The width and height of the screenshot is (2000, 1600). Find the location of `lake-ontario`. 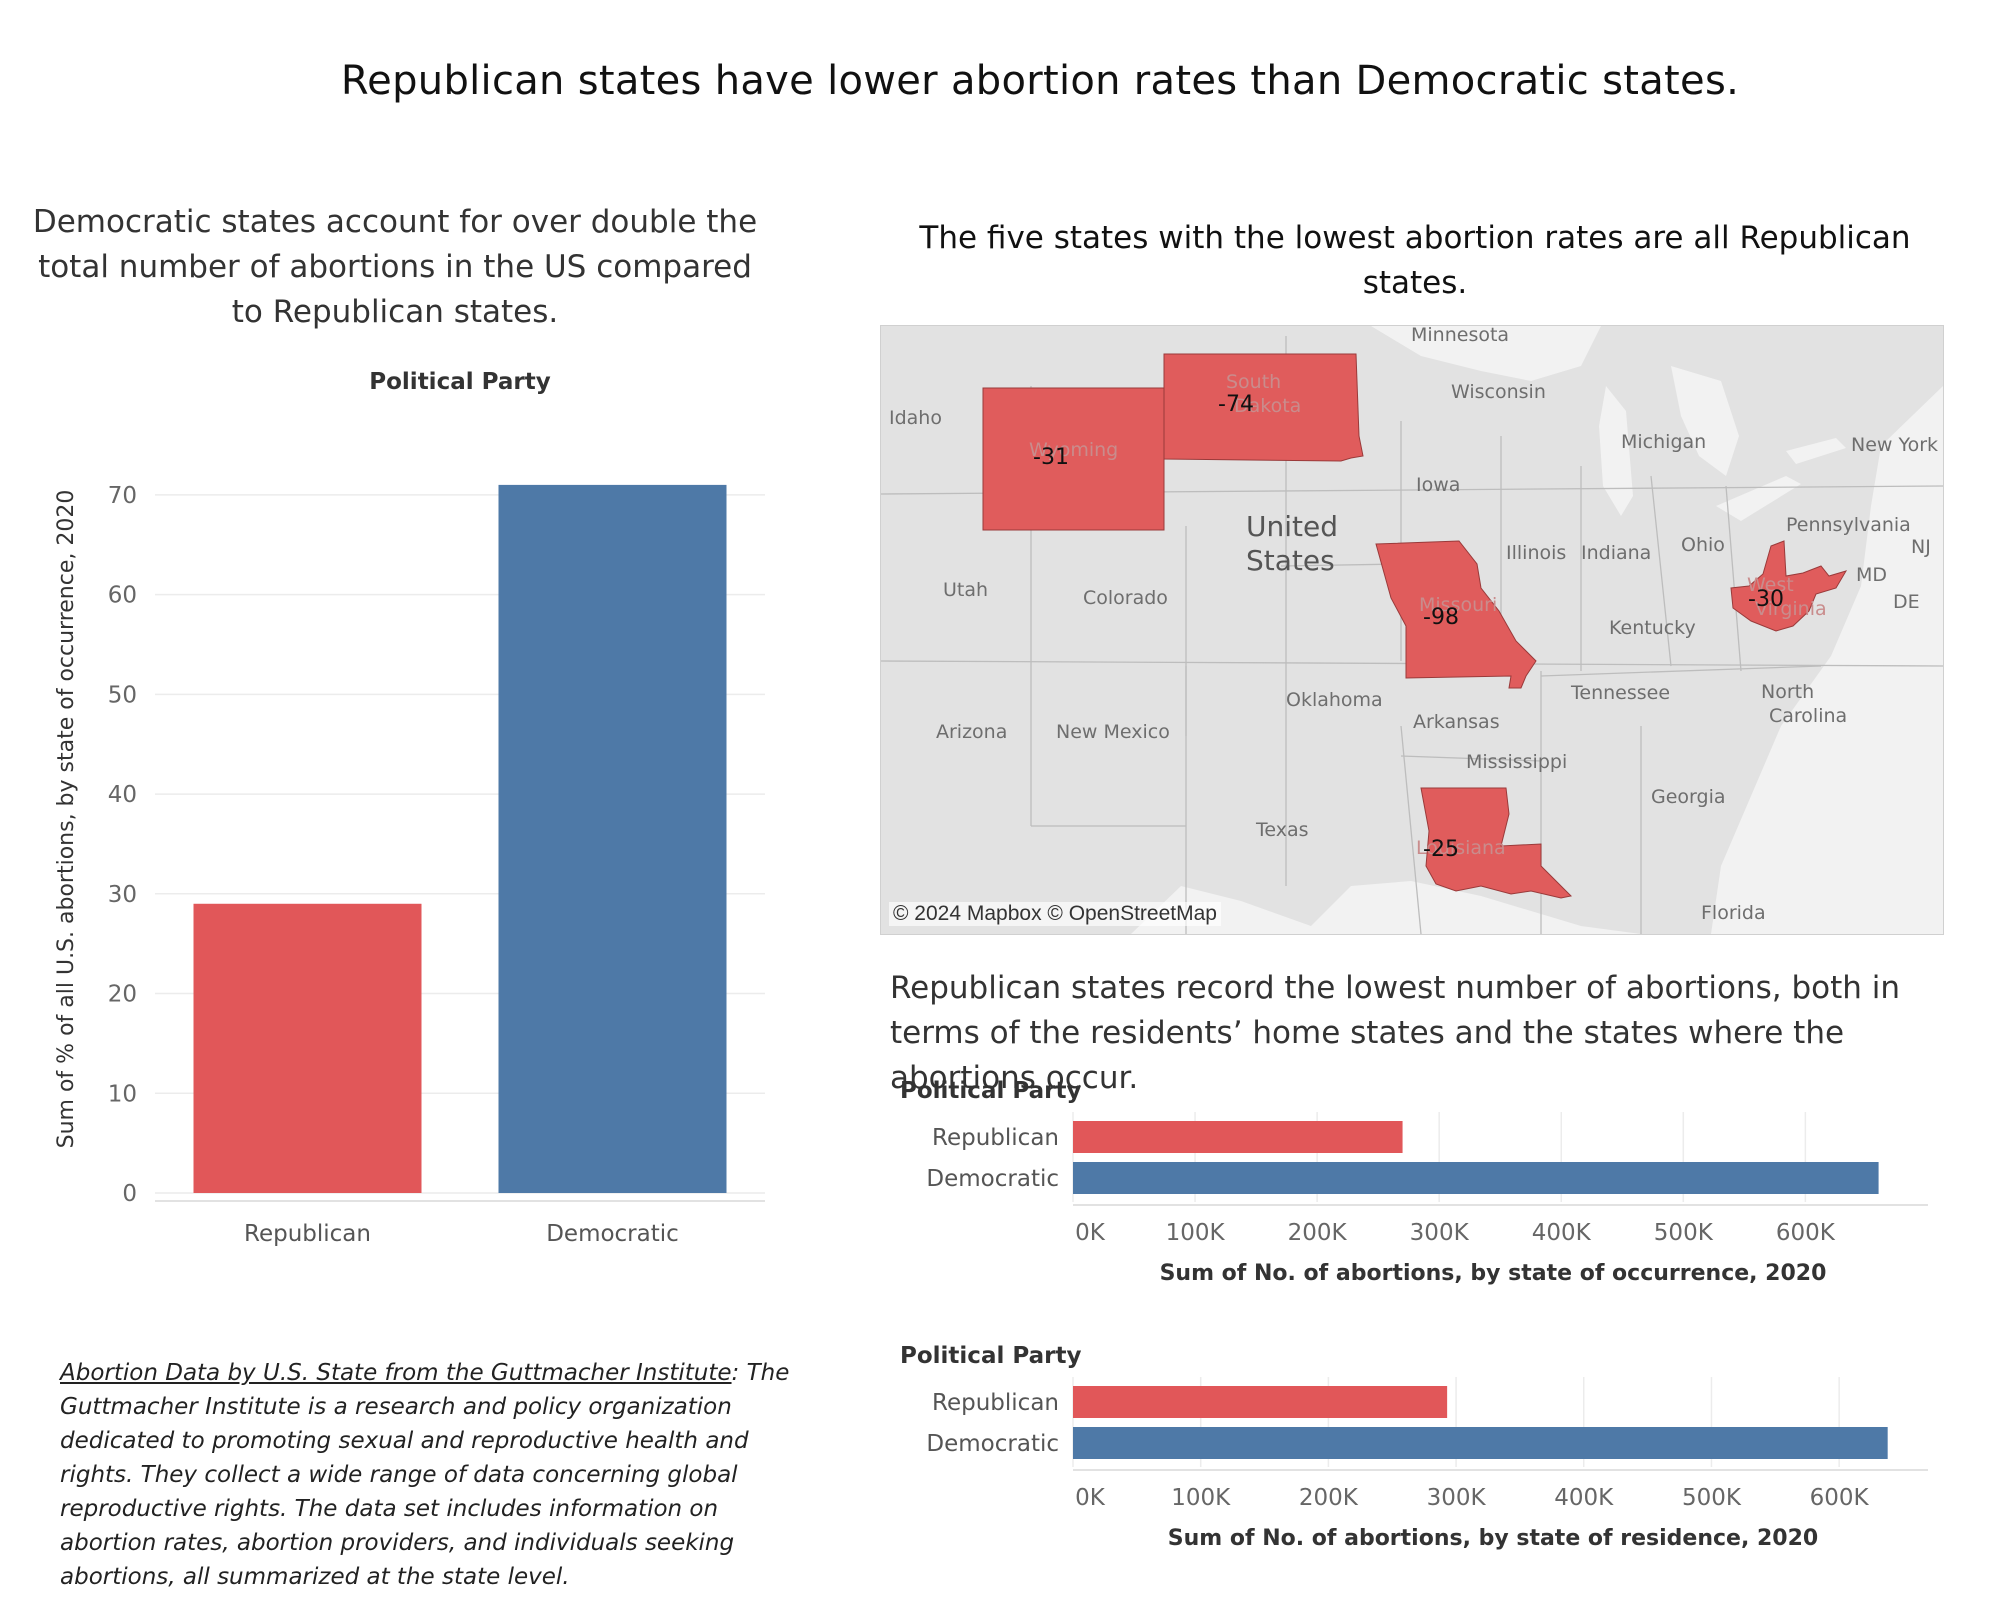

lake-ontario is located at coordinates (1816, 451).